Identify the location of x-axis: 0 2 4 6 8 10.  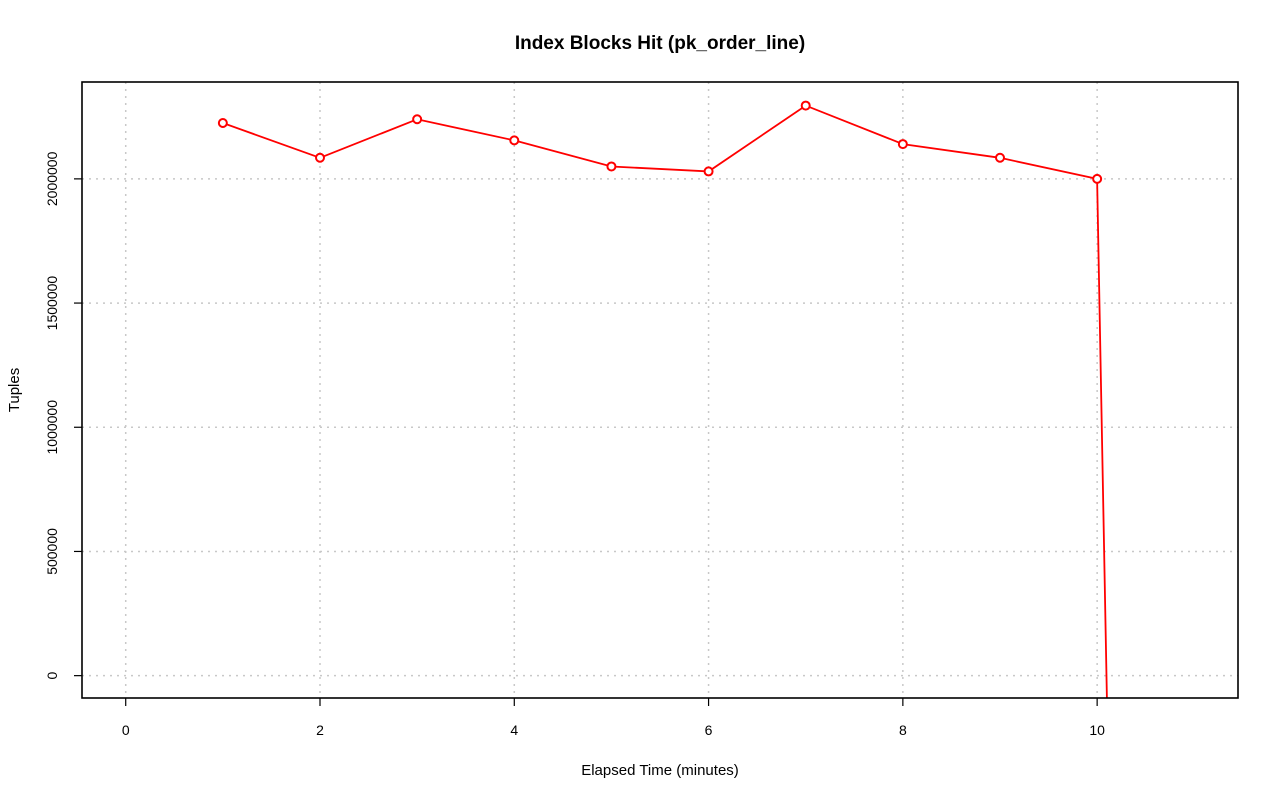
(613, 718).